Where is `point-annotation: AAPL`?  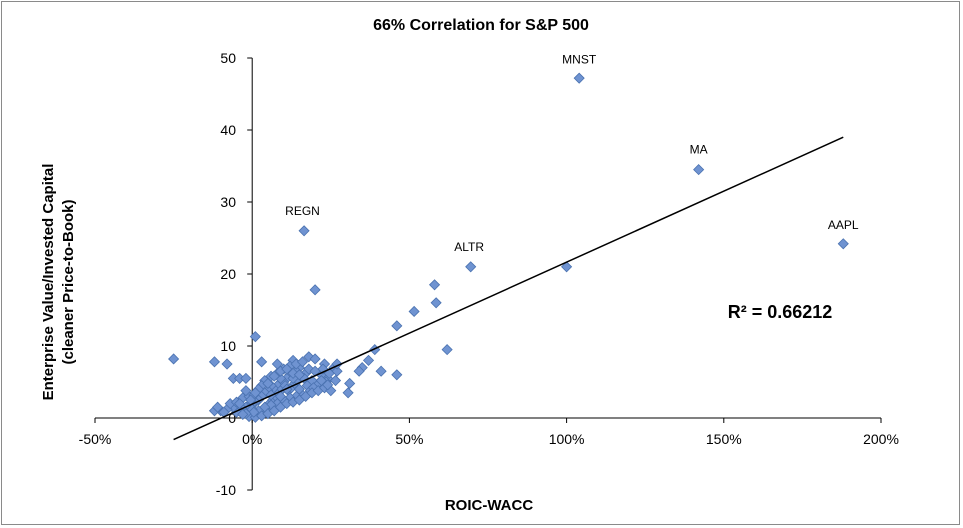 point-annotation: AAPL is located at coordinates (843, 225).